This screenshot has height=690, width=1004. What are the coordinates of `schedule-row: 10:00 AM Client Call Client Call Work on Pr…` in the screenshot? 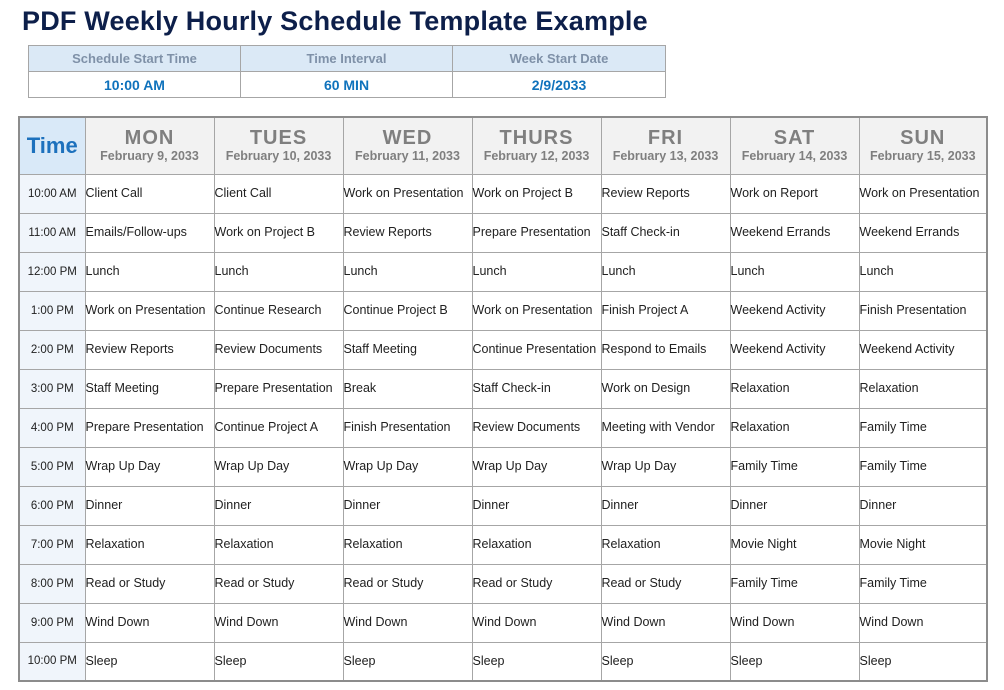 It's located at (503, 193).